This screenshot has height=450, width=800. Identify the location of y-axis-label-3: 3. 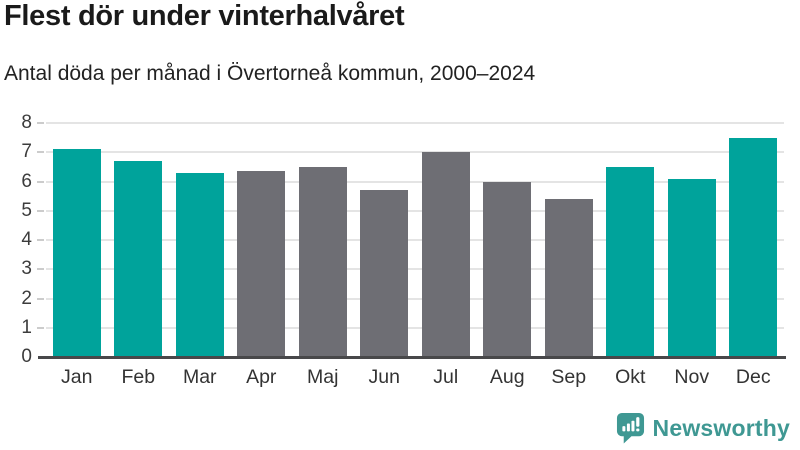
(26, 269).